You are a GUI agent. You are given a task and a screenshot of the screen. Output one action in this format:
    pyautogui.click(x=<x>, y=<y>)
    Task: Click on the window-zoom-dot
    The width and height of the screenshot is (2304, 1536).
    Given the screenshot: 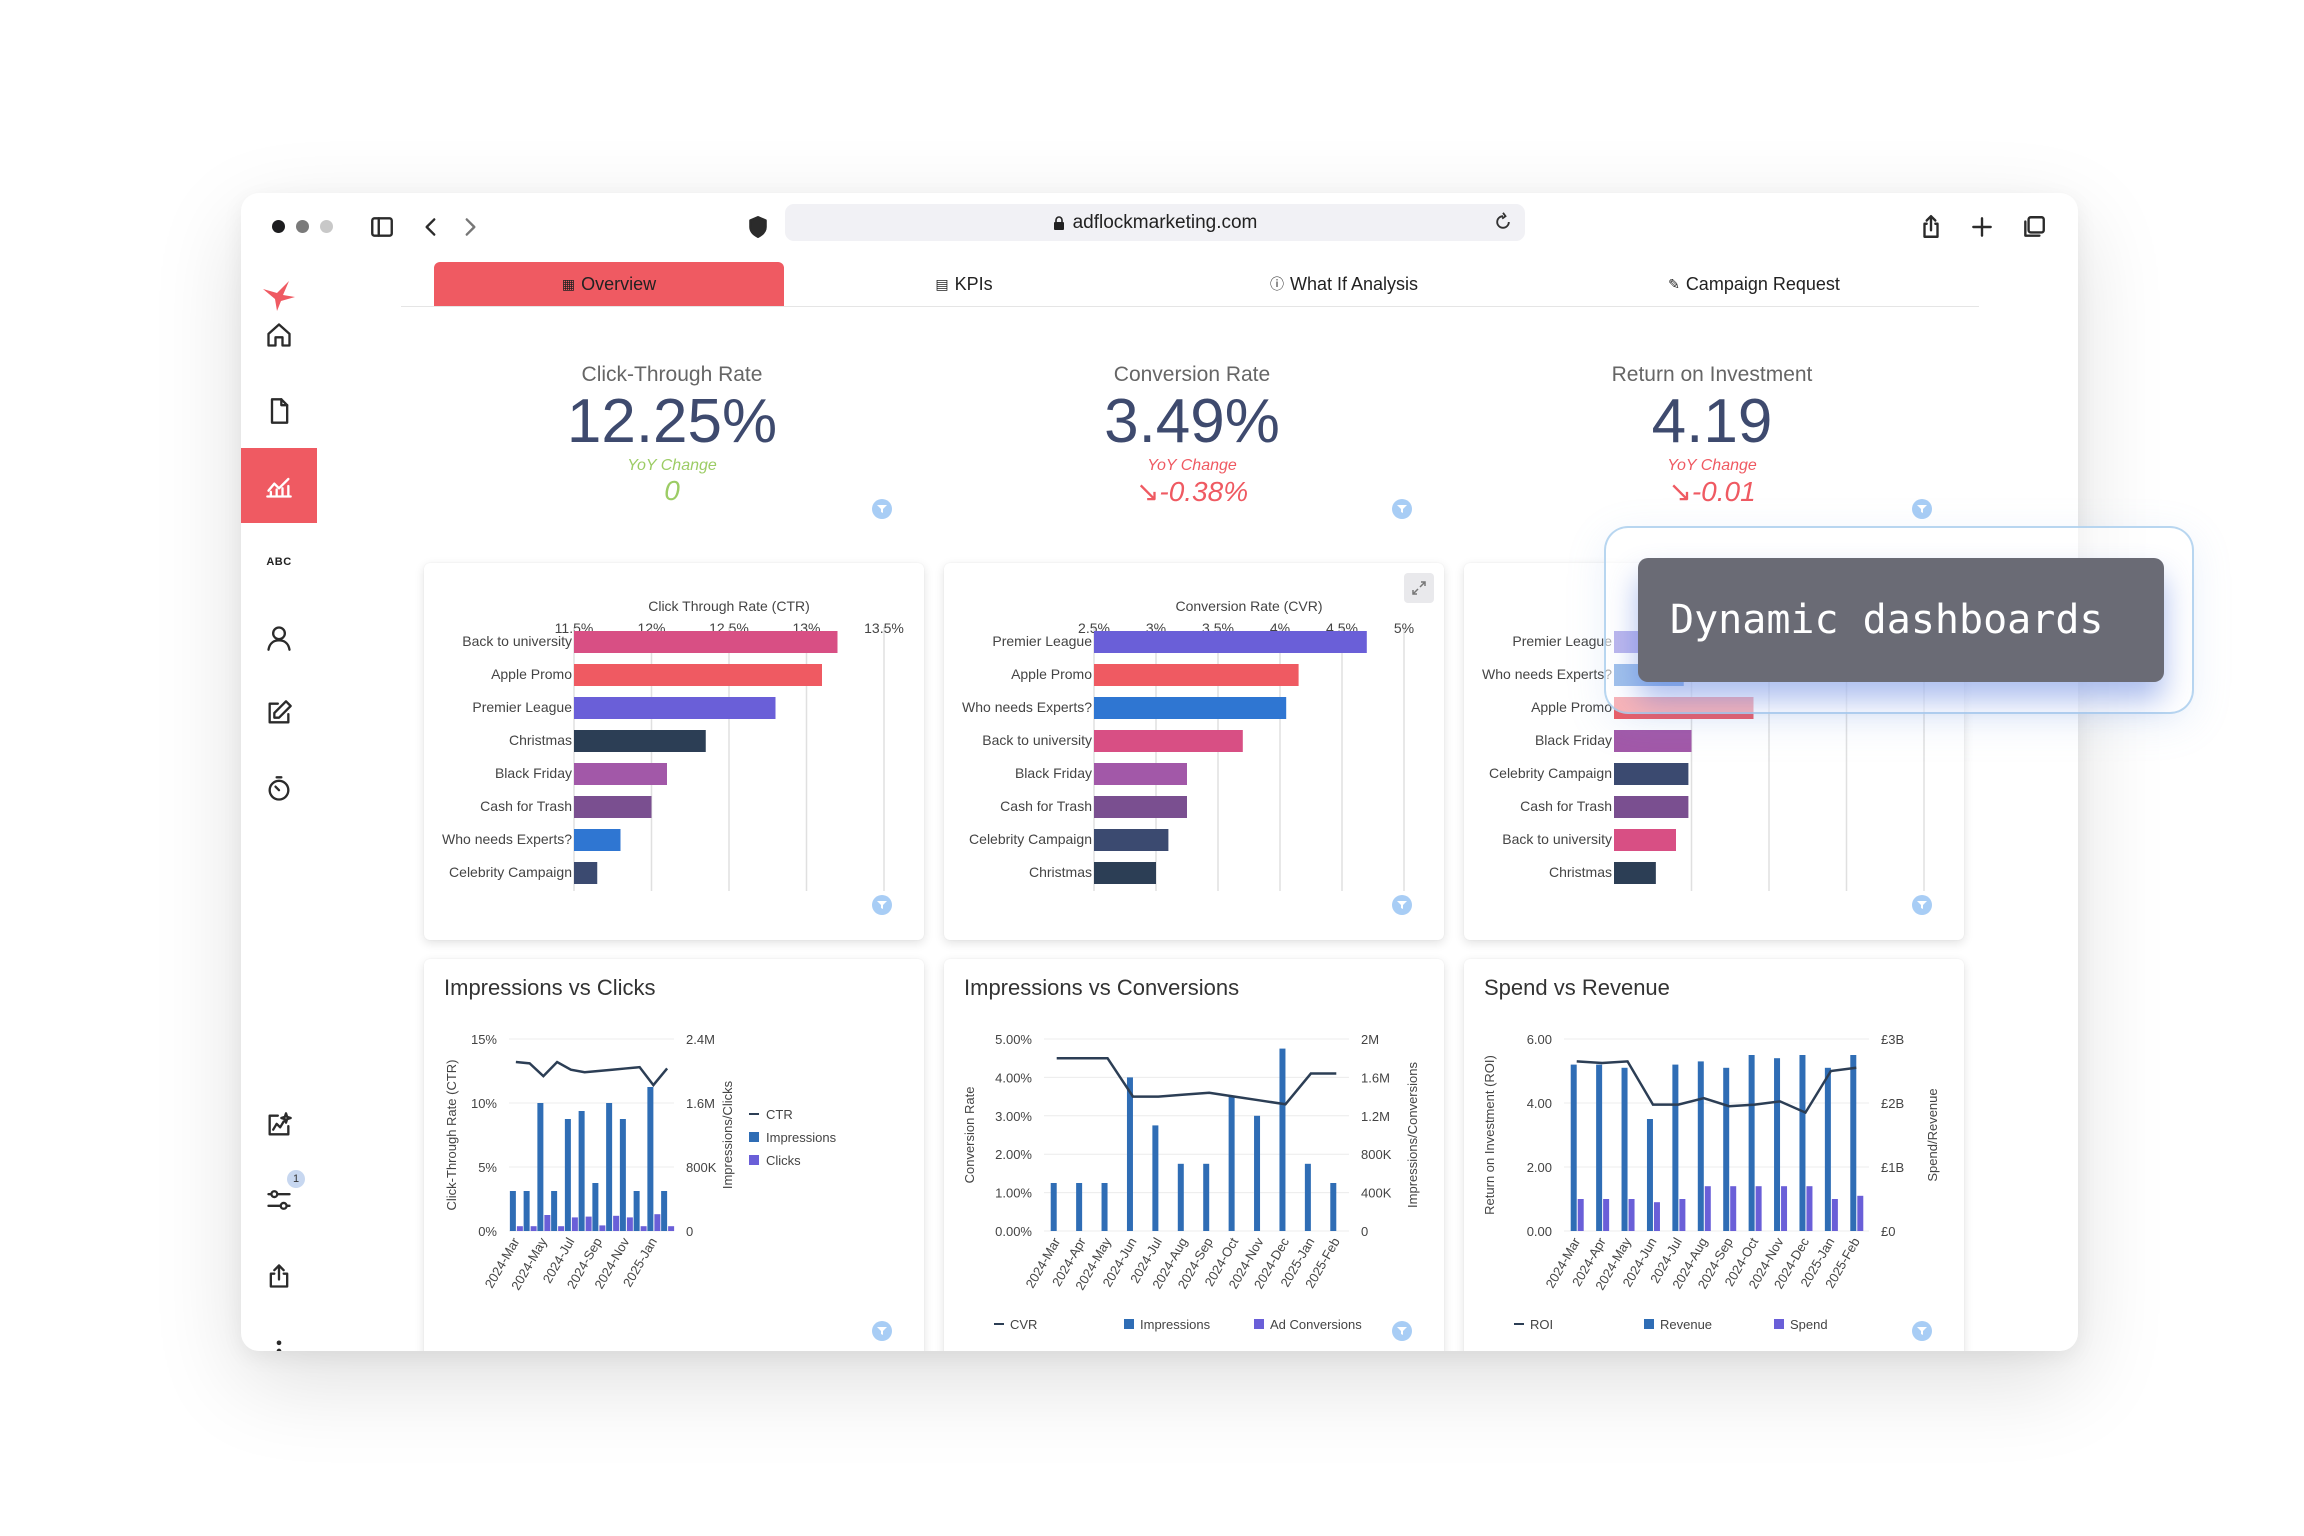 What is the action you would take?
    pyautogui.click(x=326, y=226)
    